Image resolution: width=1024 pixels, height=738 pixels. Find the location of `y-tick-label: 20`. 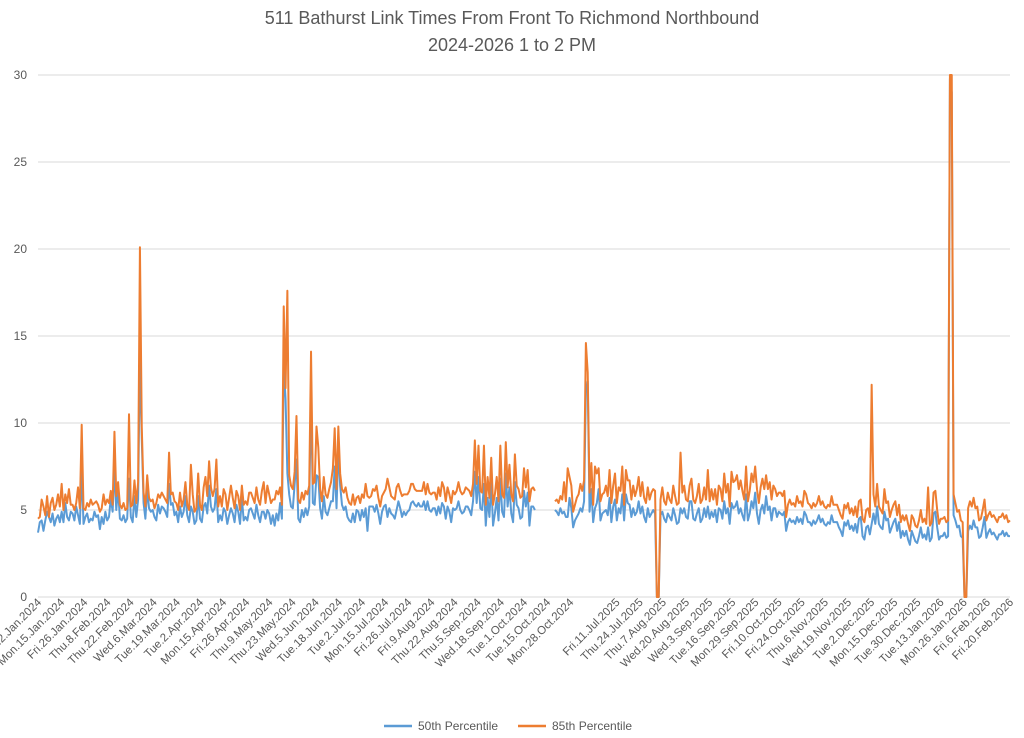

y-tick-label: 20 is located at coordinates (21, 249).